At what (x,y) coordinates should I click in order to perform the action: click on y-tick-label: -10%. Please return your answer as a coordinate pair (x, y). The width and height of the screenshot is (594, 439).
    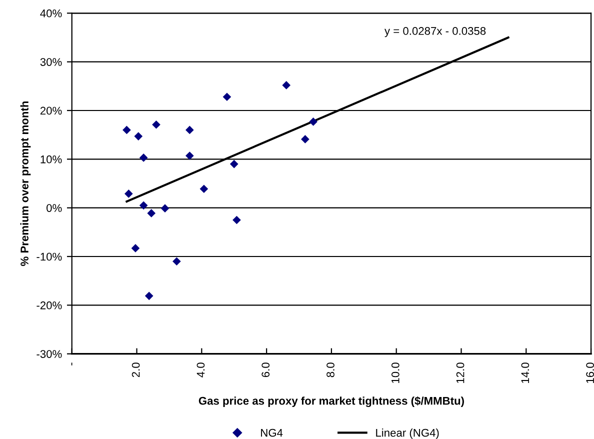
    Looking at the image, I should click on (49, 256).